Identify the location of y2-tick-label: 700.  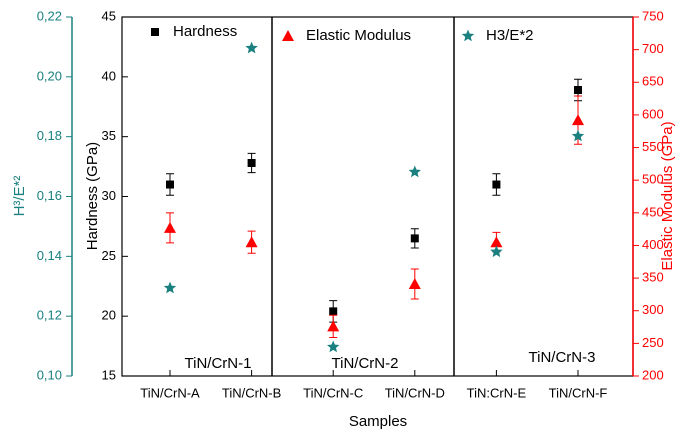
(653, 48).